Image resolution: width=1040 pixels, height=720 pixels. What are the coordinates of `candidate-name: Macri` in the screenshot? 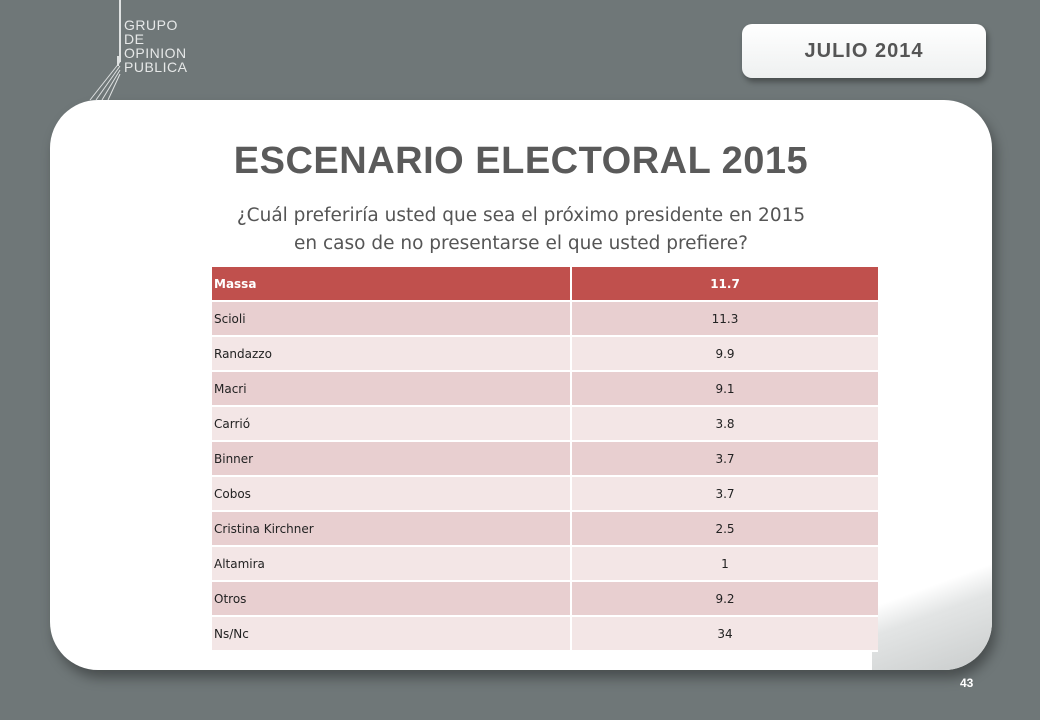 It's located at (392, 389).